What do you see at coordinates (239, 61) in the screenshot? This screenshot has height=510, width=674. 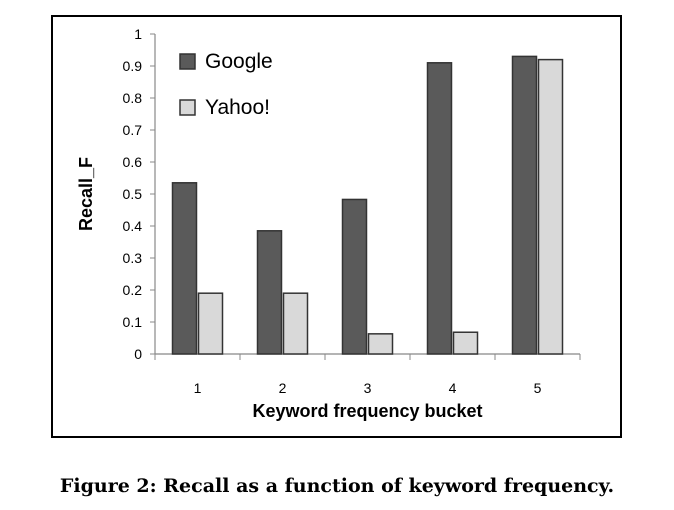 I see `legend-label-google: Google` at bounding box center [239, 61].